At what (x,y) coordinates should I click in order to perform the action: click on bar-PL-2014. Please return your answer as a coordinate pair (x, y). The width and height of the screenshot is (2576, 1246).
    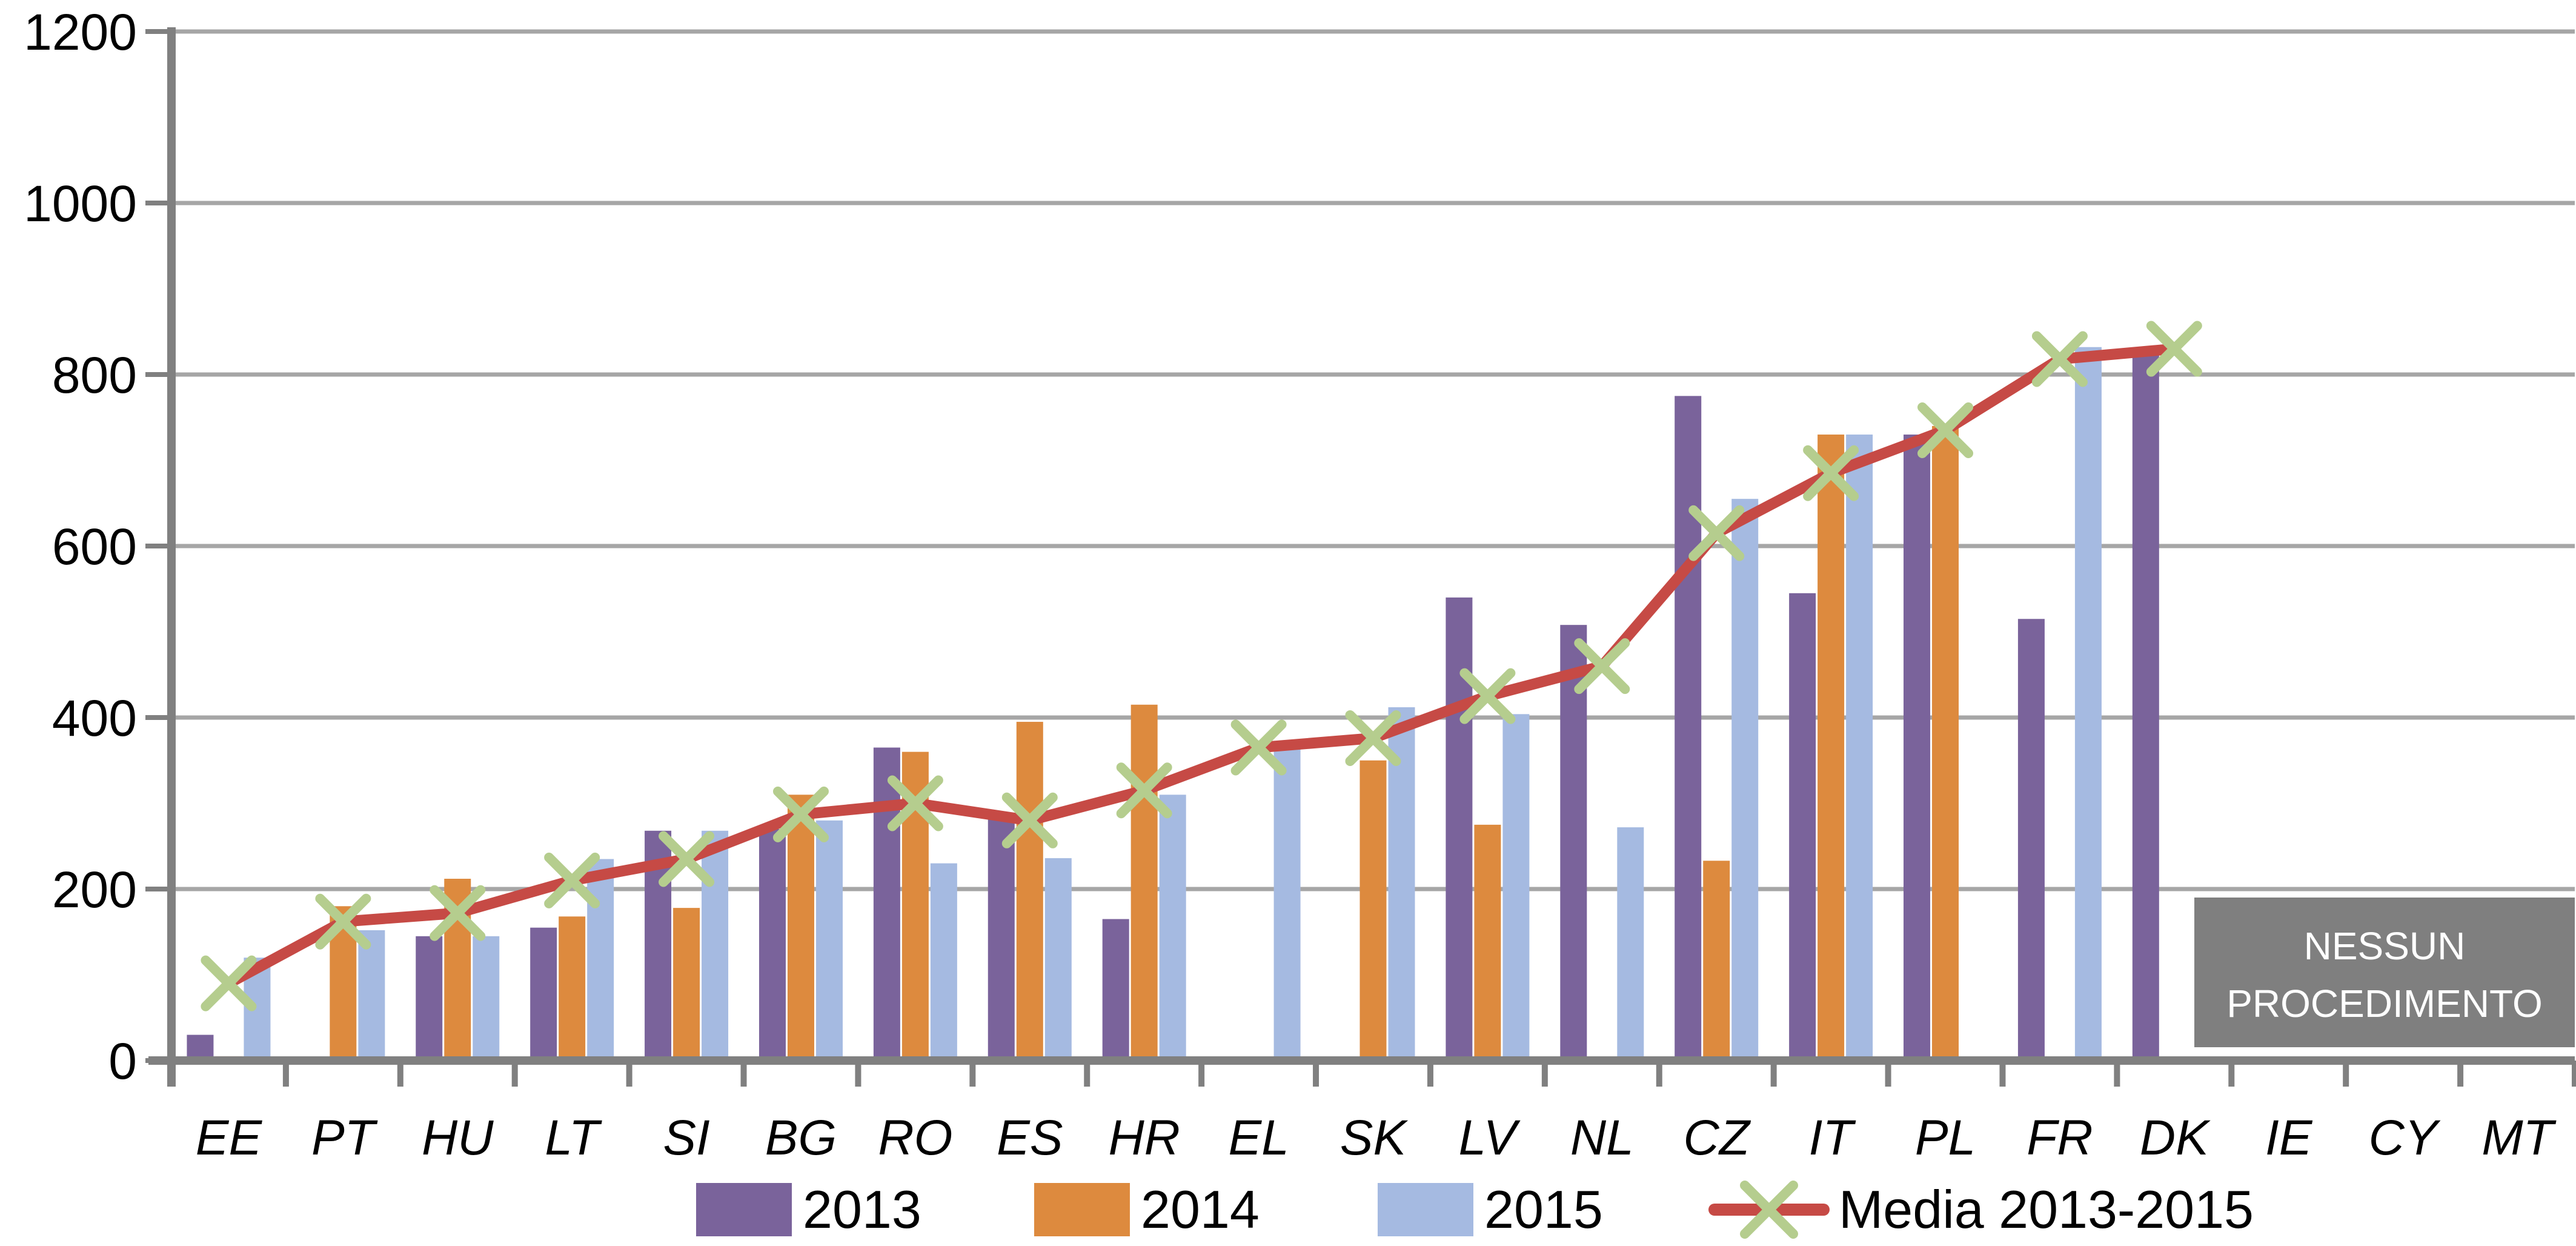
    Looking at the image, I should click on (1946, 743).